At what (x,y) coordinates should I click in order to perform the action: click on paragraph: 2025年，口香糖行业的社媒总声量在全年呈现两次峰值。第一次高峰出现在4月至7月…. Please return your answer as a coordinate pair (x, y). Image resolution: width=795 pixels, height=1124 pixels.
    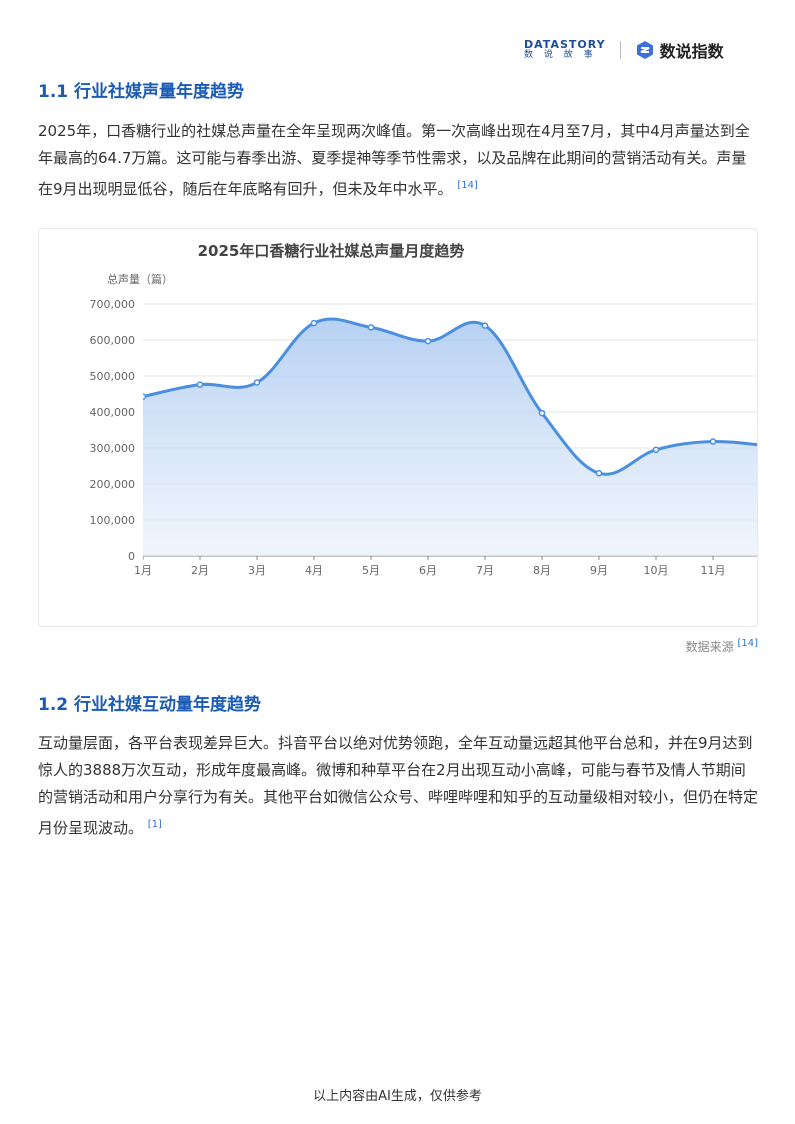
    Looking at the image, I should click on (398, 160).